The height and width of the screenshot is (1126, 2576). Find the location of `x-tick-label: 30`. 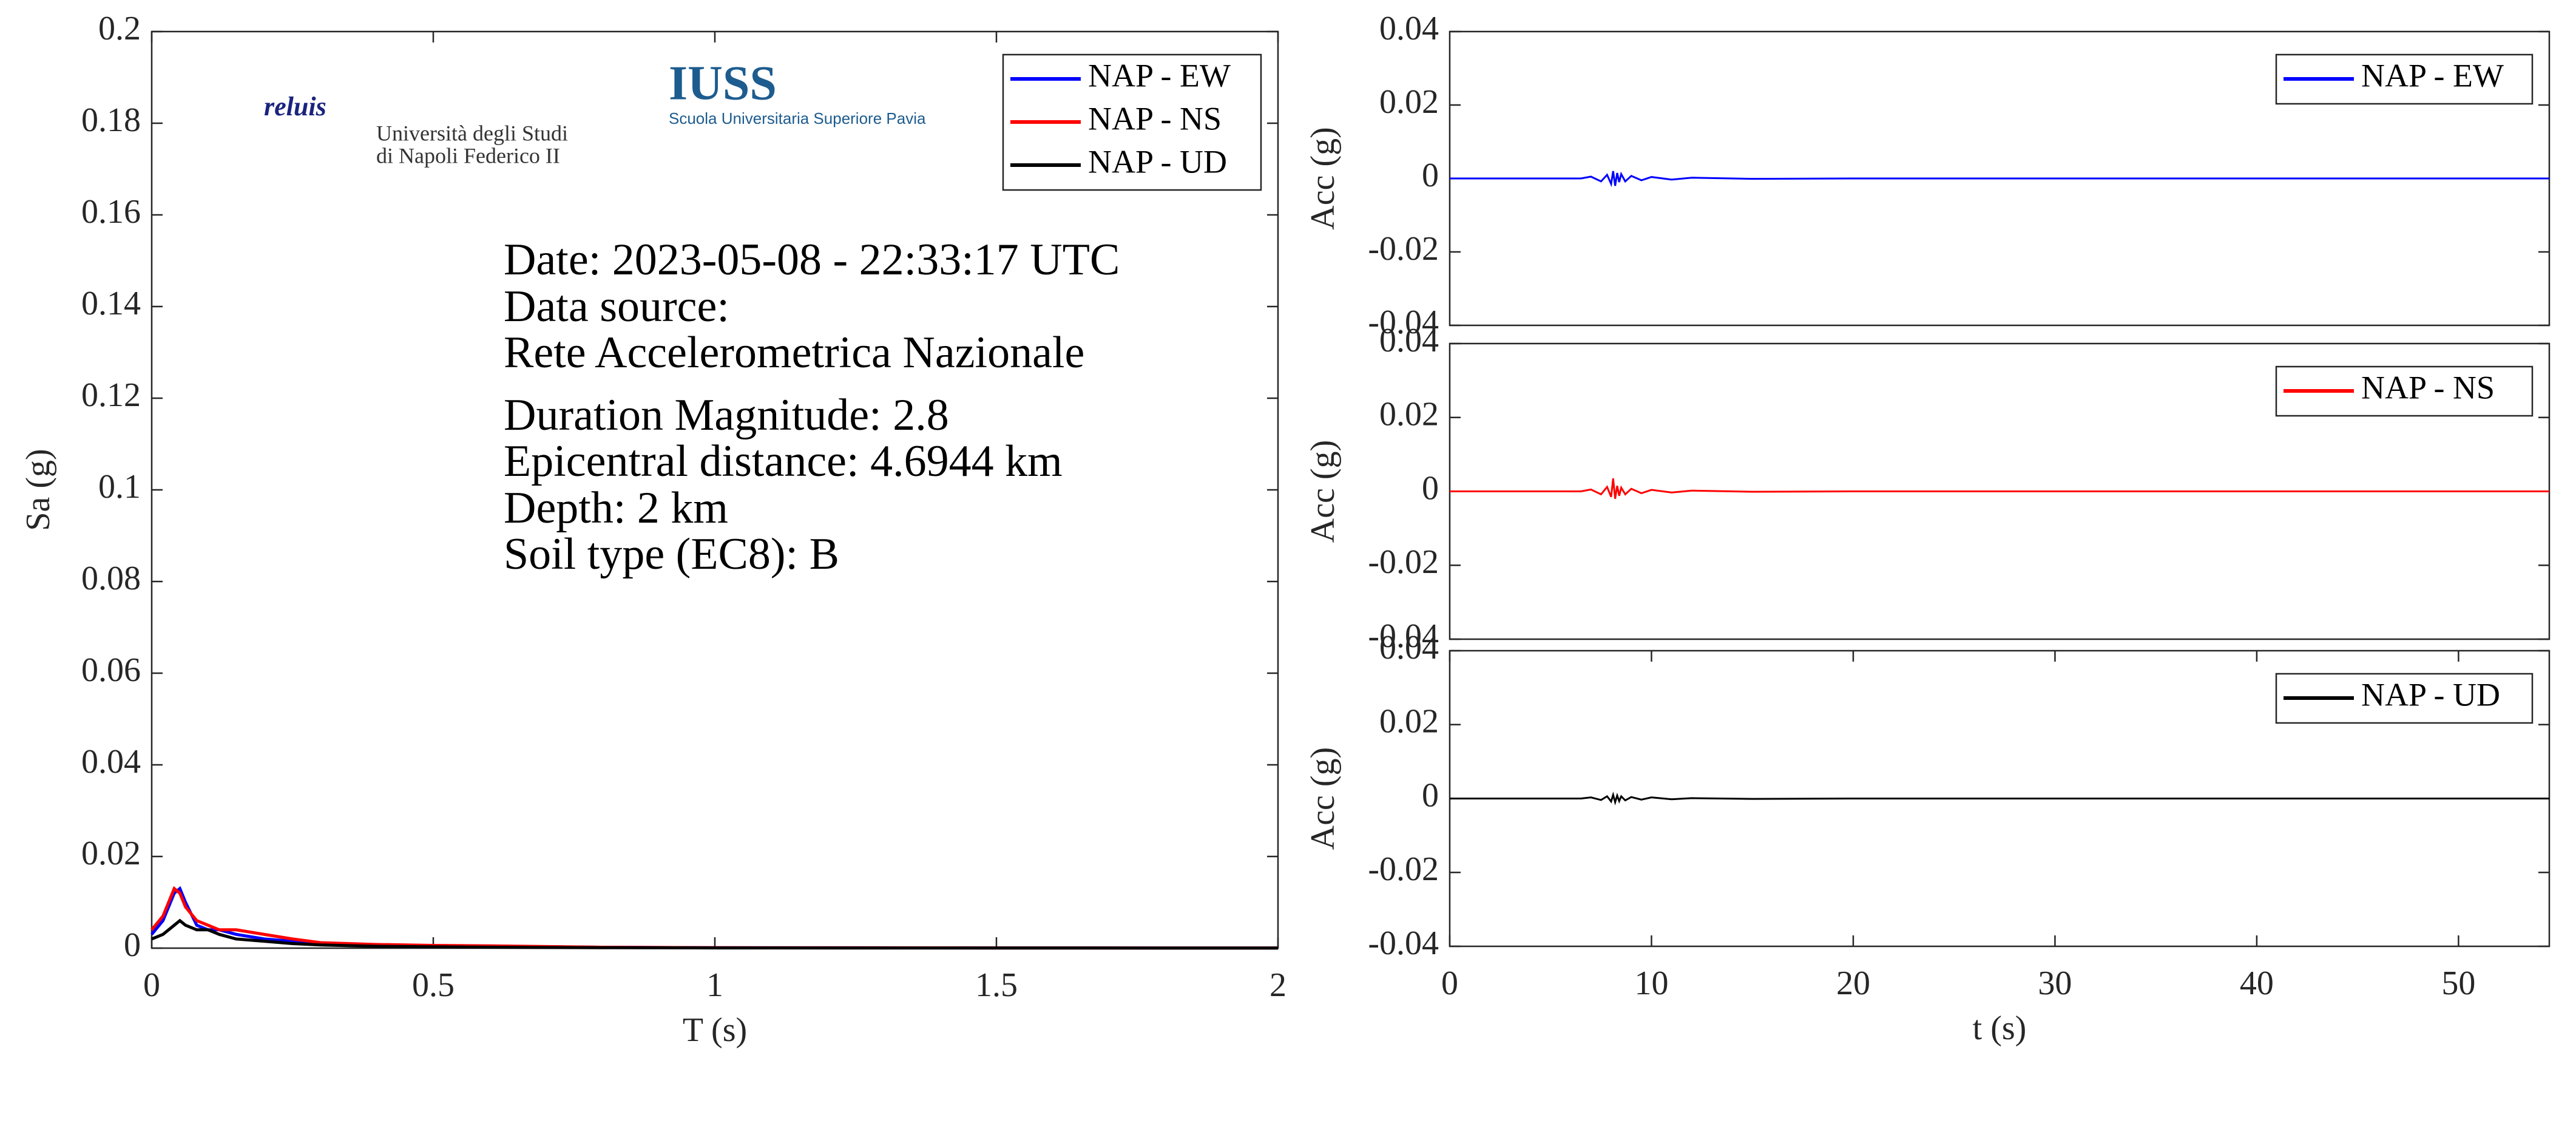

x-tick-label: 30 is located at coordinates (2055, 983).